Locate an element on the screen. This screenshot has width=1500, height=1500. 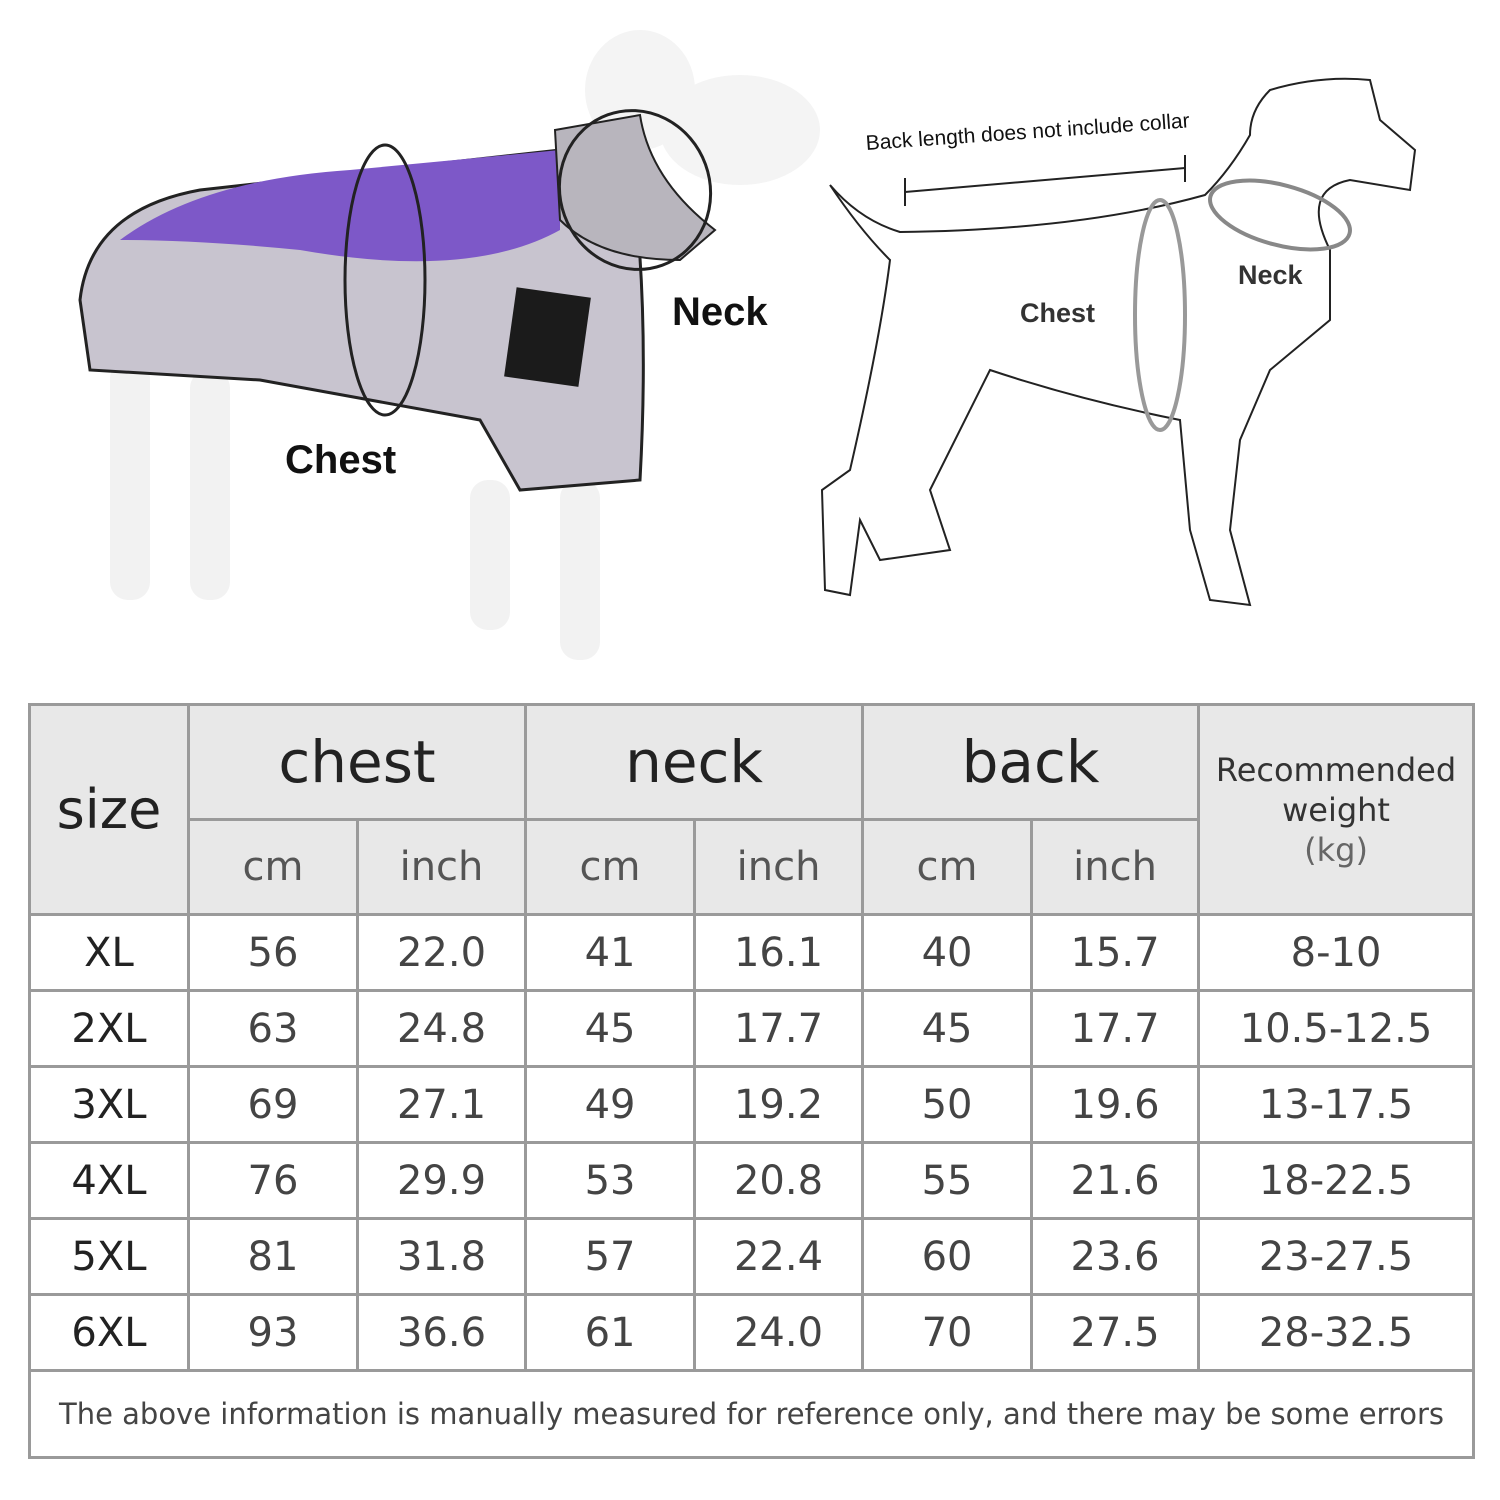
weight-header-unit: (kg) is located at coordinates (1336, 849).